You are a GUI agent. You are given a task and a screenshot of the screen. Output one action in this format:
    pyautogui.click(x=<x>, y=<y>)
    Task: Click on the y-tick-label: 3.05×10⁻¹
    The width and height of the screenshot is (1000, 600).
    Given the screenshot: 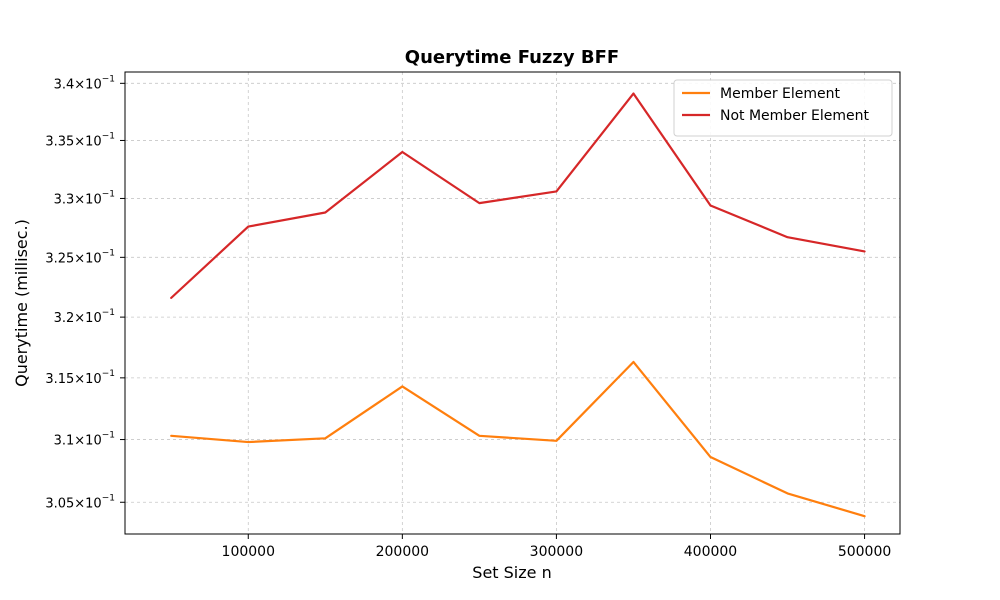 What is the action you would take?
    pyautogui.click(x=80, y=502)
    